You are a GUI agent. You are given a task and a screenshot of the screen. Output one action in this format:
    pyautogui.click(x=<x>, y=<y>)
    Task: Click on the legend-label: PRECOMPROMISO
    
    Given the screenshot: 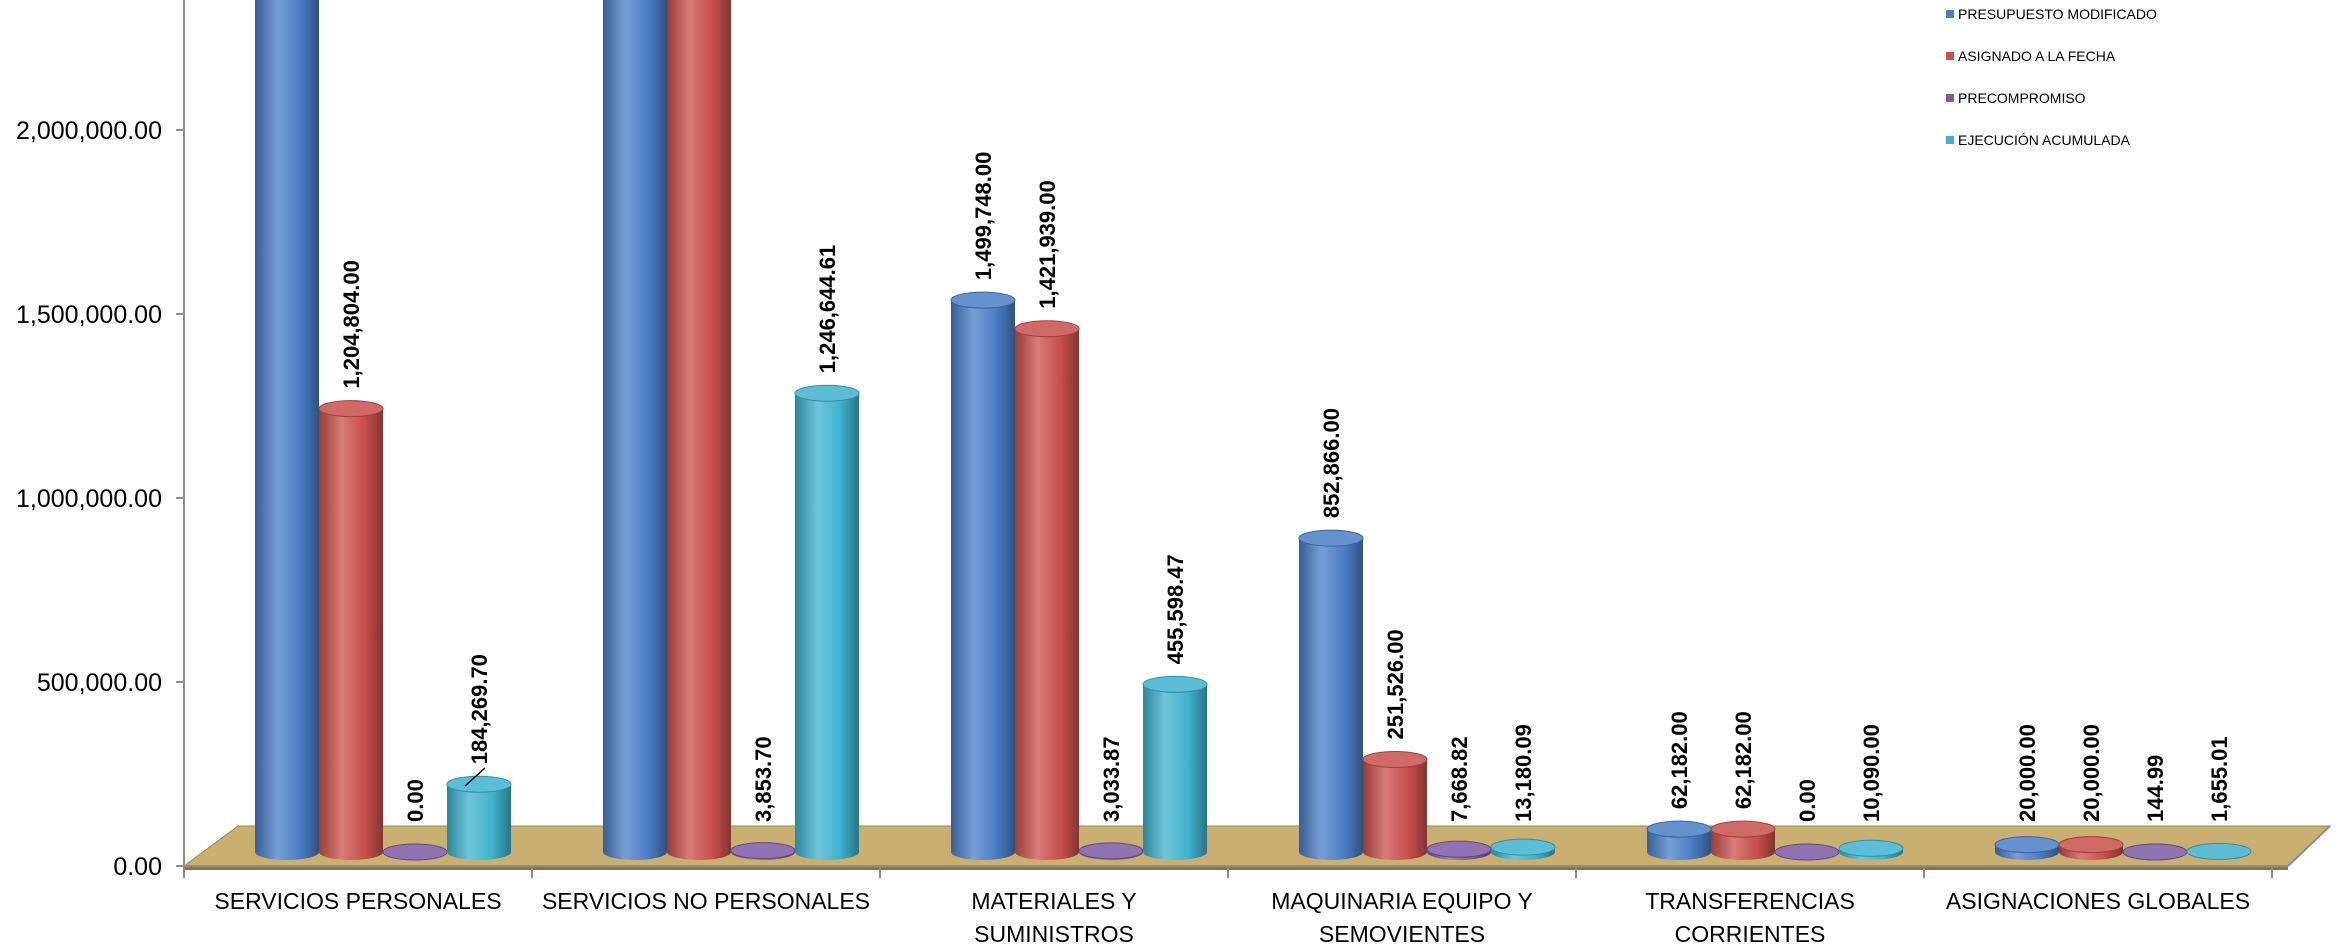 What is the action you would take?
    pyautogui.click(x=2022, y=98)
    